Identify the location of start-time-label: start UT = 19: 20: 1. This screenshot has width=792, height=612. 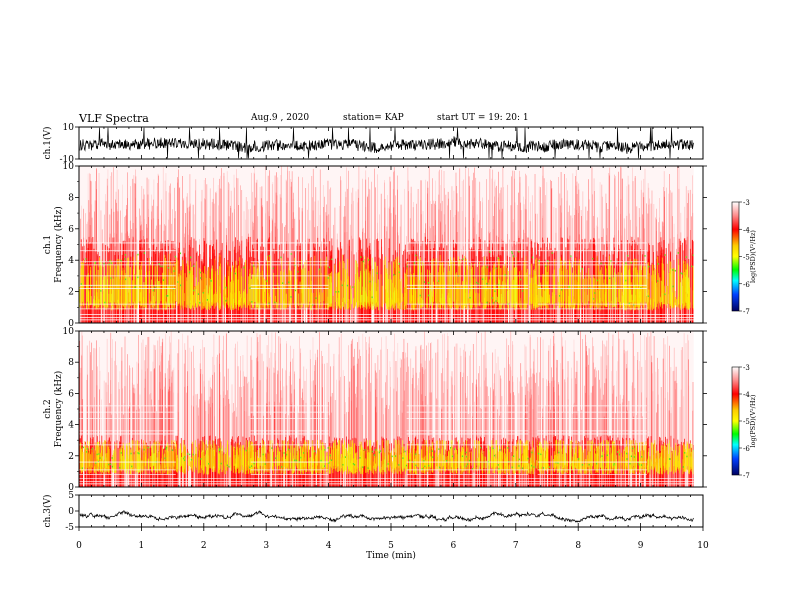
(483, 118).